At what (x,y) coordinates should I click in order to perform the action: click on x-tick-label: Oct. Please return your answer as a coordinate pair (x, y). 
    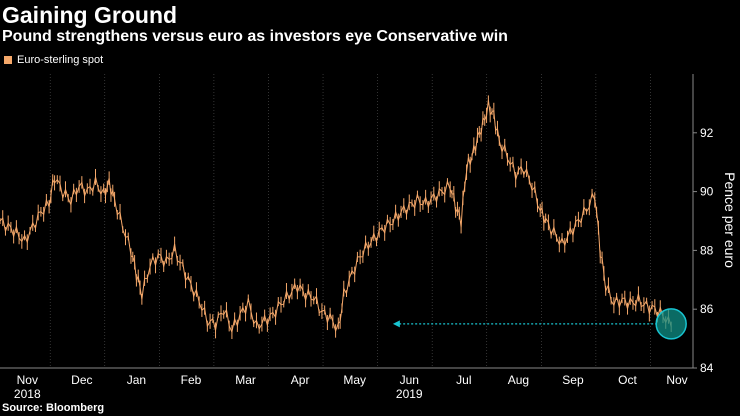
    Looking at the image, I should click on (627, 380).